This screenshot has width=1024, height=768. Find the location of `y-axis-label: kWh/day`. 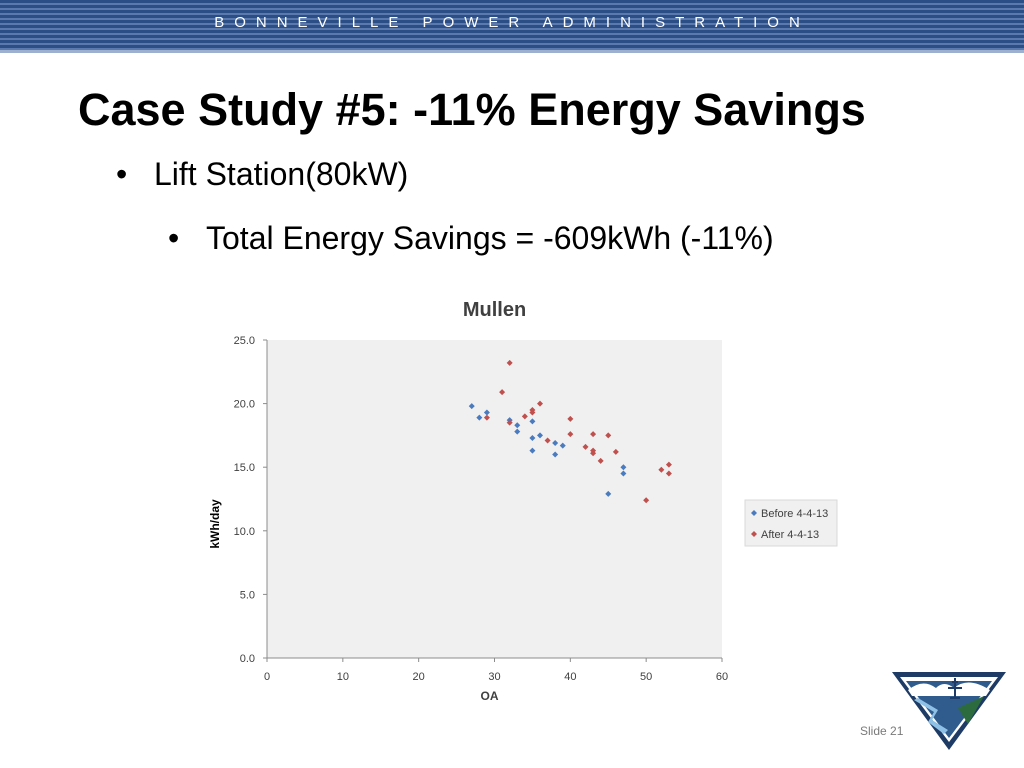

y-axis-label: kWh/day is located at coordinates (215, 524).